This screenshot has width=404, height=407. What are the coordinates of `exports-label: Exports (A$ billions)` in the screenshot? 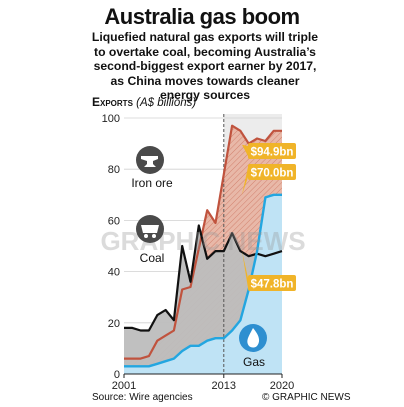 It's located at (144, 102).